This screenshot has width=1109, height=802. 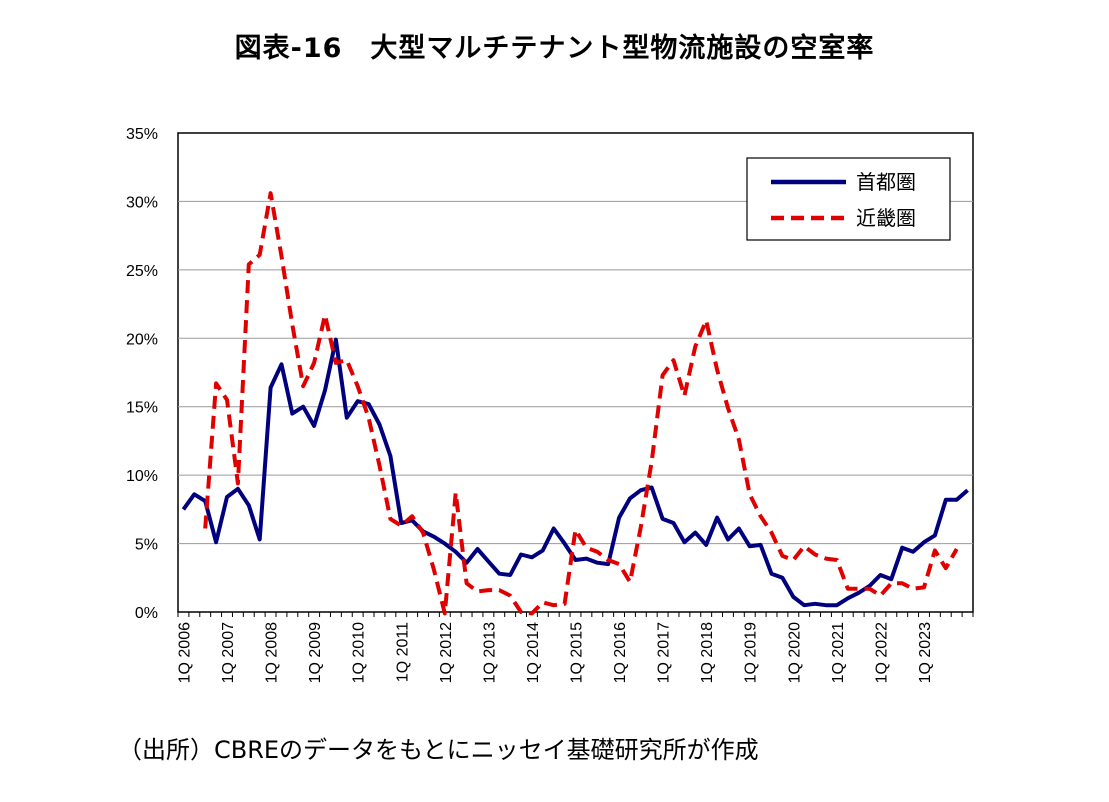 What do you see at coordinates (146, 613) in the screenshot?
I see `y-tick-label: 0%` at bounding box center [146, 613].